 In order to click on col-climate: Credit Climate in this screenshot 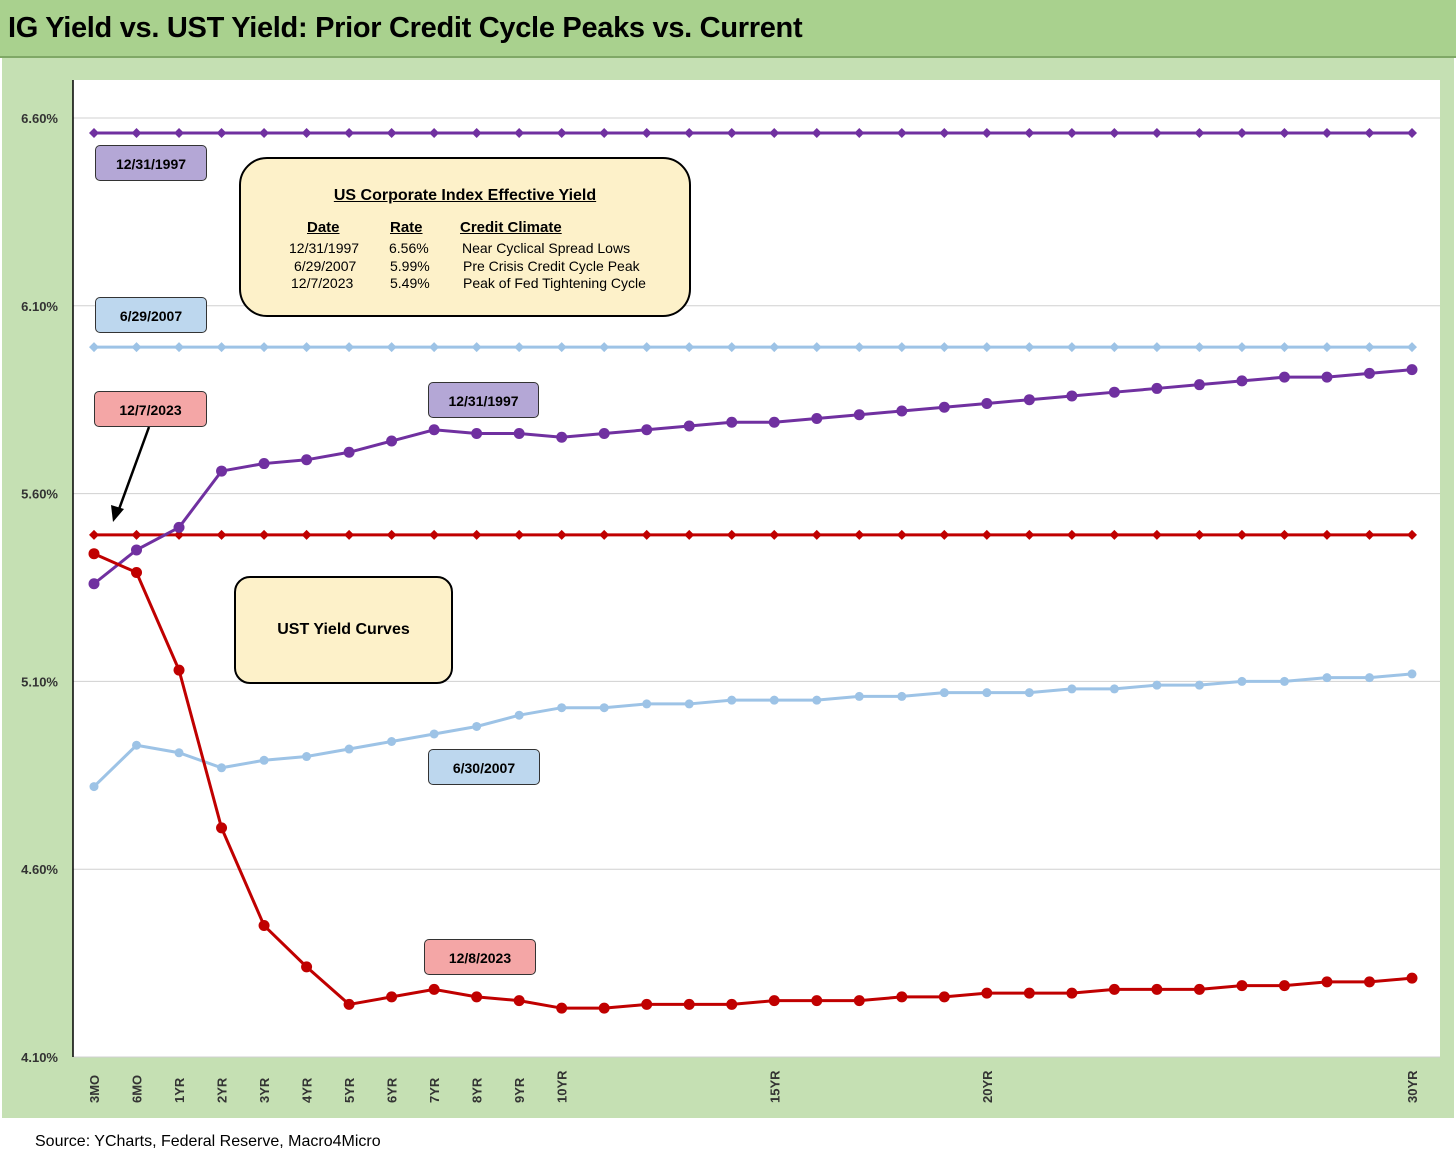, I will do `click(511, 227)`.